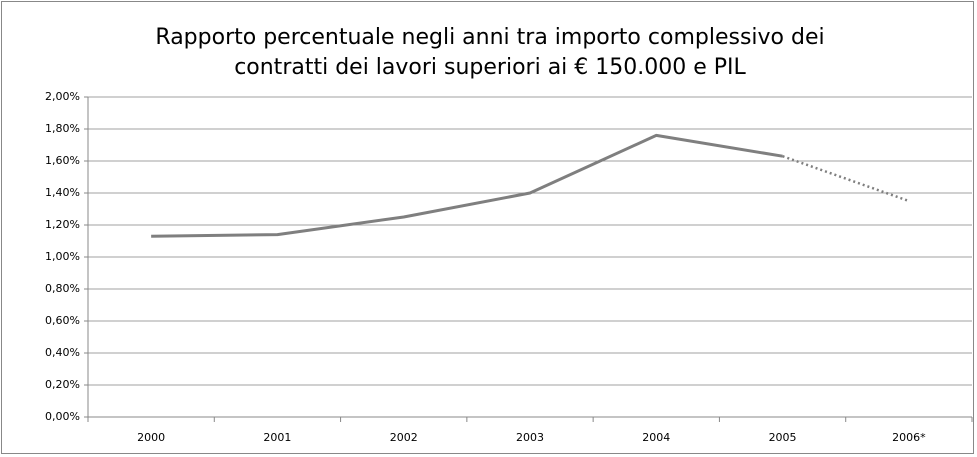  I want to click on y-tick-label: 0,80%, so click(62, 288).